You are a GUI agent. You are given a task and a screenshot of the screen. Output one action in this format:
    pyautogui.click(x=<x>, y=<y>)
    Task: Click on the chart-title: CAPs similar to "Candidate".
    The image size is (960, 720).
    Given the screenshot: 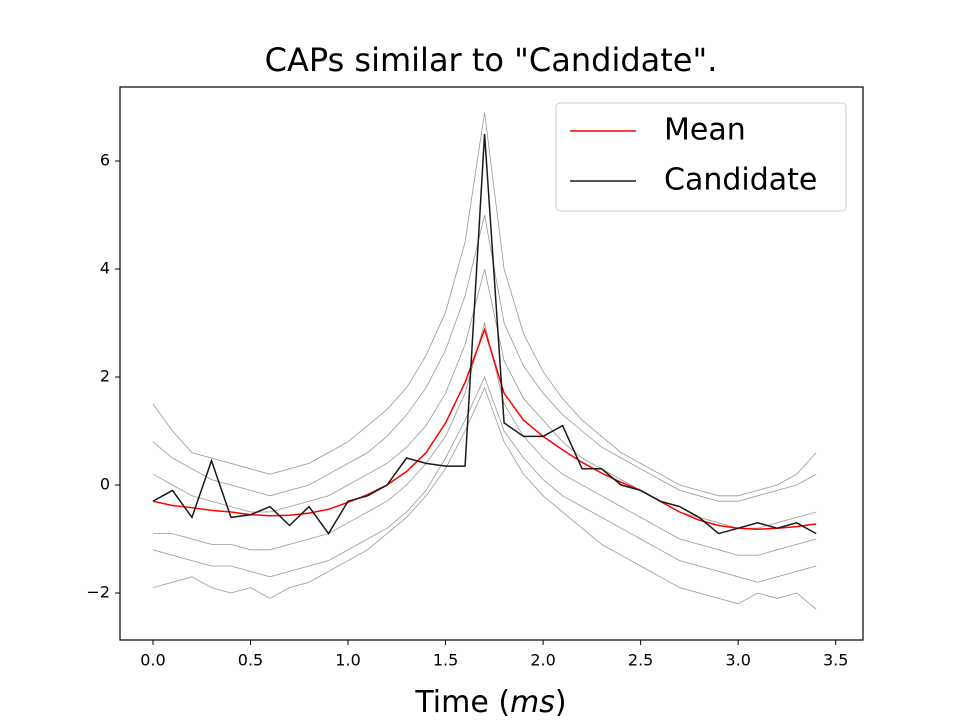 What is the action you would take?
    pyautogui.click(x=491, y=60)
    